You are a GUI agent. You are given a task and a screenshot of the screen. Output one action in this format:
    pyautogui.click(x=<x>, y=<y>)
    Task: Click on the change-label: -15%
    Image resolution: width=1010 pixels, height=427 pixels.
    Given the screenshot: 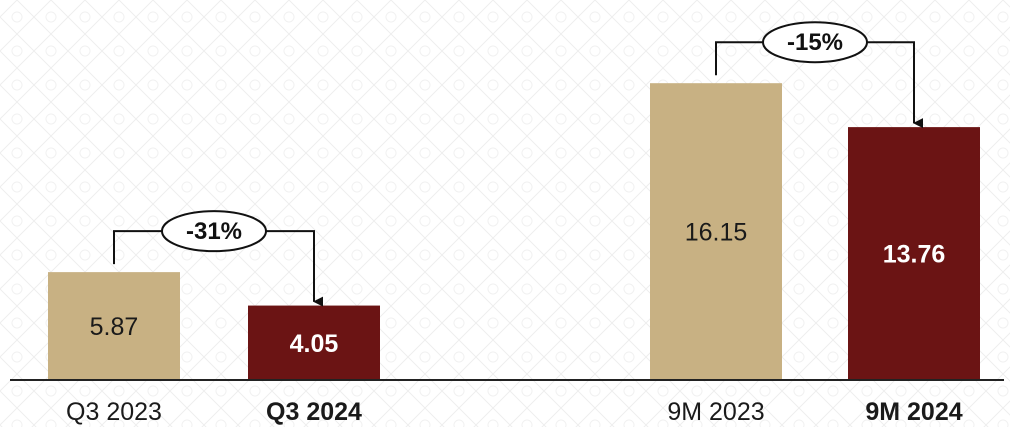 What is the action you would take?
    pyautogui.click(x=815, y=42)
    